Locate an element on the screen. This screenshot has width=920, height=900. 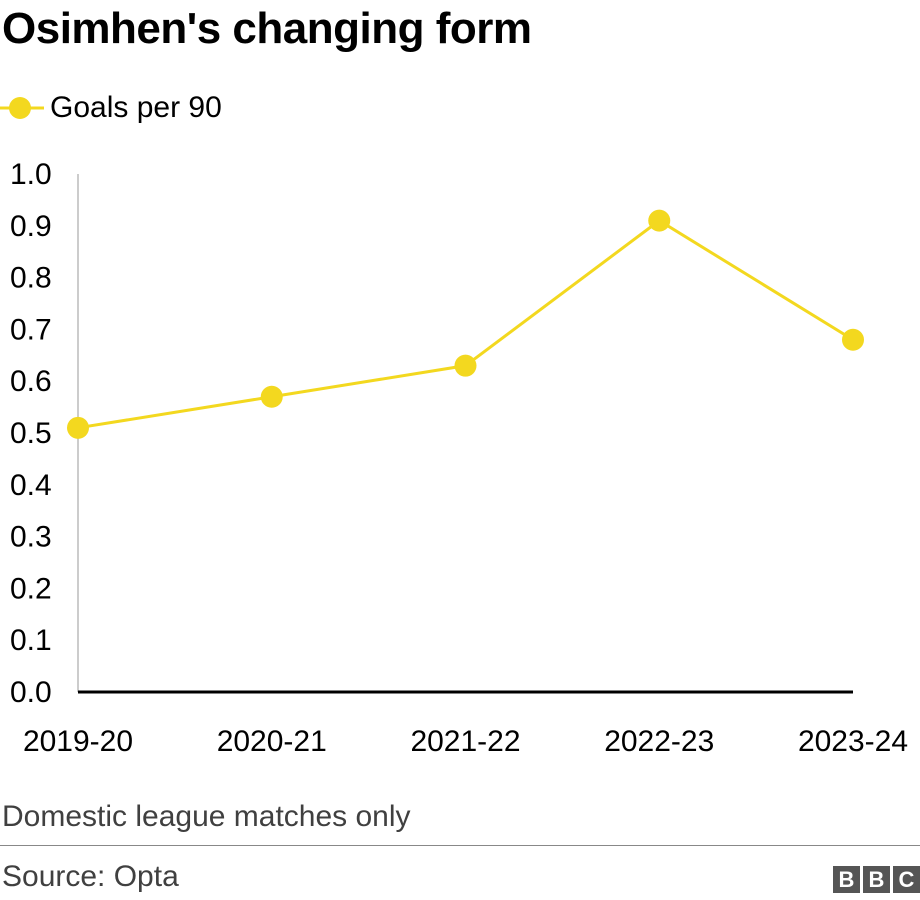
x-tick-label: 2020-21 is located at coordinates (272, 741).